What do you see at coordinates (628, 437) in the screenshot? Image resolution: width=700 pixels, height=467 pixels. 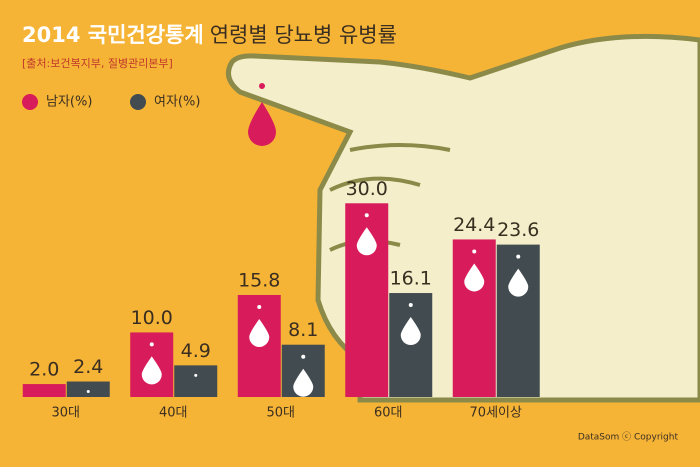 I see `footer: DataSom ⓒ Copyright` at bounding box center [628, 437].